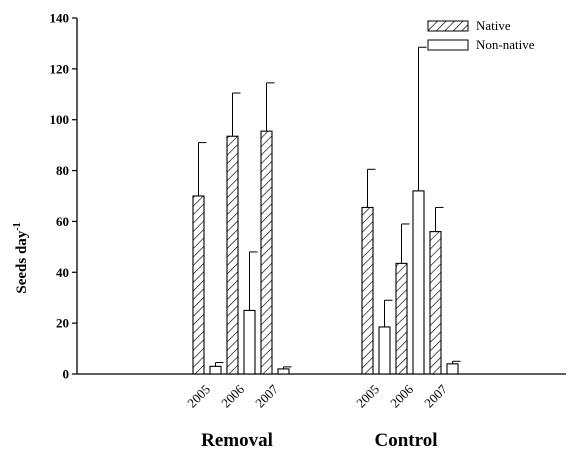  I want to click on bar-non-native-removal-2007, so click(283, 371).